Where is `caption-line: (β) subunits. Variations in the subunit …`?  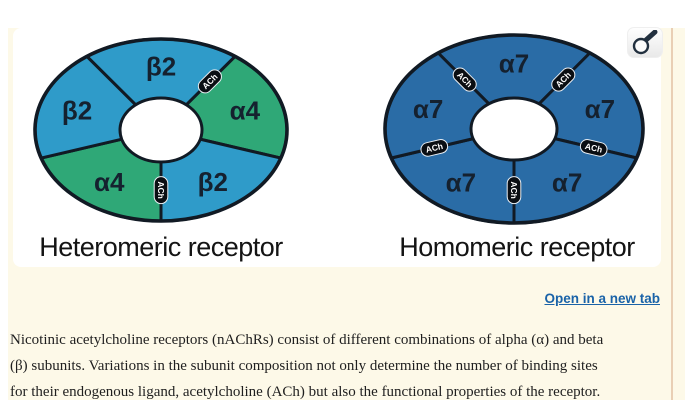 caption-line: (β) subunits. Variations in the subunit … is located at coordinates (304, 366).